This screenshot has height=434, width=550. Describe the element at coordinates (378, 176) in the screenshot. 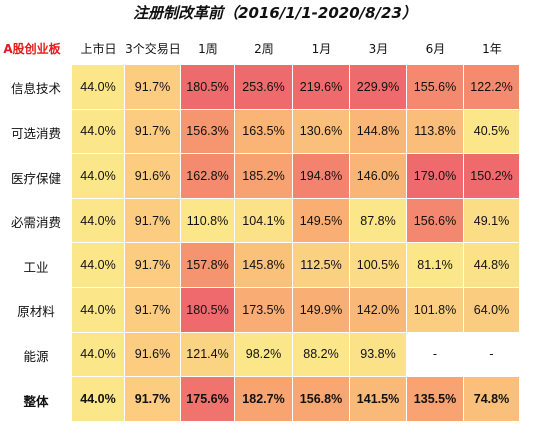

I see `heatmap-cell: 146.0%` at that location.